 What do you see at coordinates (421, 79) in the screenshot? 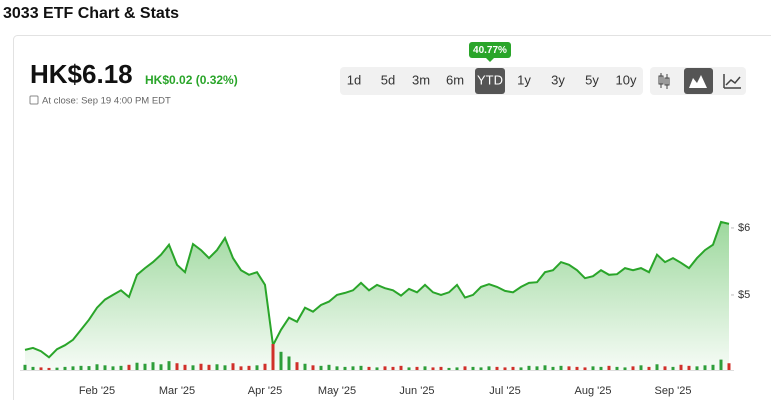
I see `range-button: 3m` at bounding box center [421, 79].